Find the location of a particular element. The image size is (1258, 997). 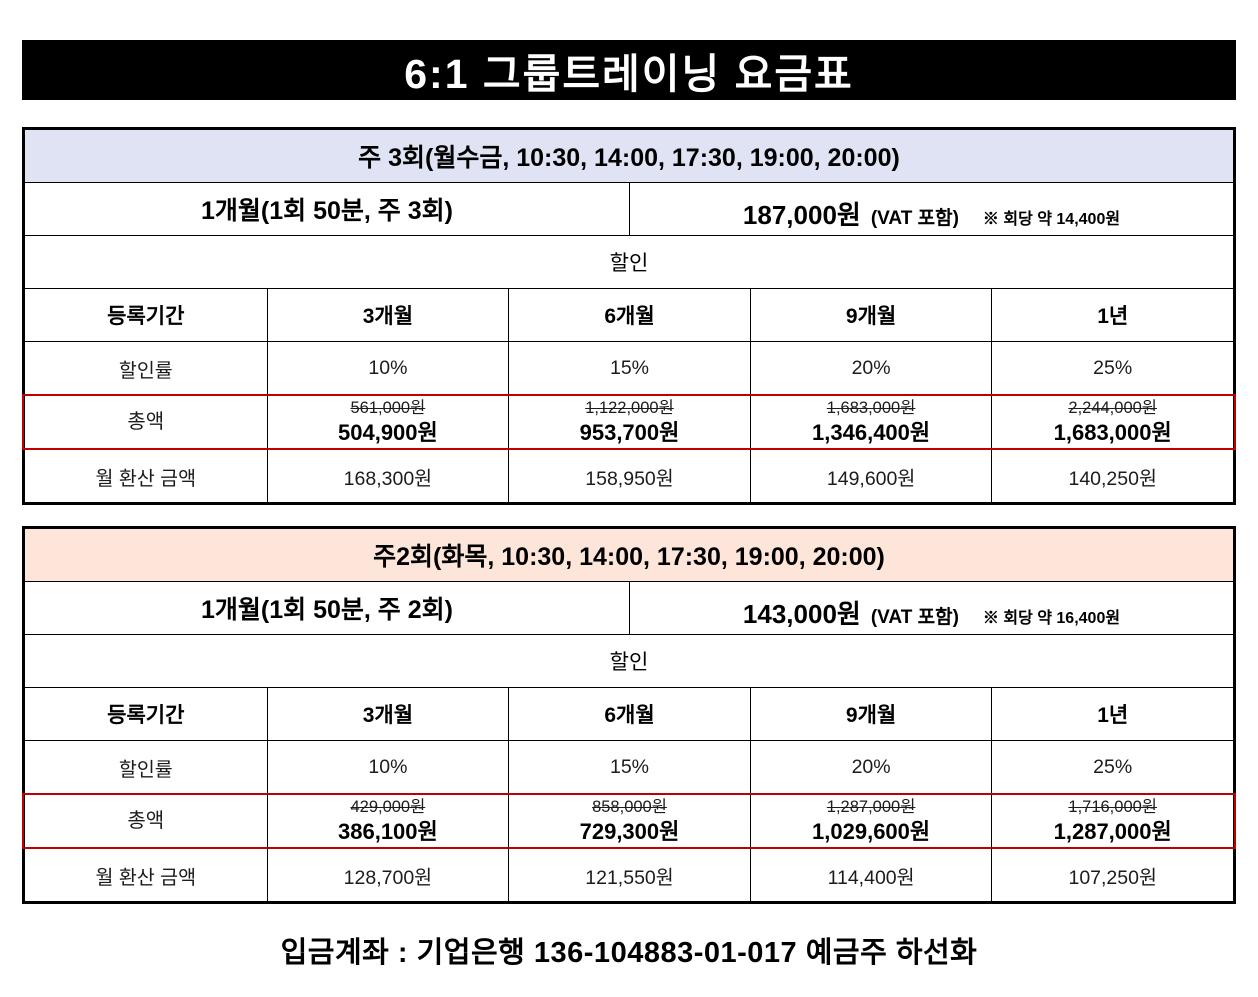

base-plan: 1개월(1회 50분, 주 2회) is located at coordinates (327, 610).